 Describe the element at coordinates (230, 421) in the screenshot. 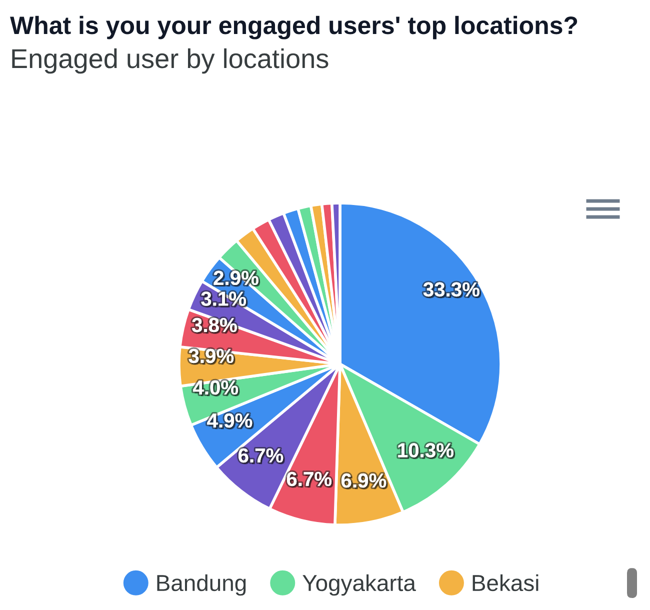

I see `data-label: 4.9%` at that location.